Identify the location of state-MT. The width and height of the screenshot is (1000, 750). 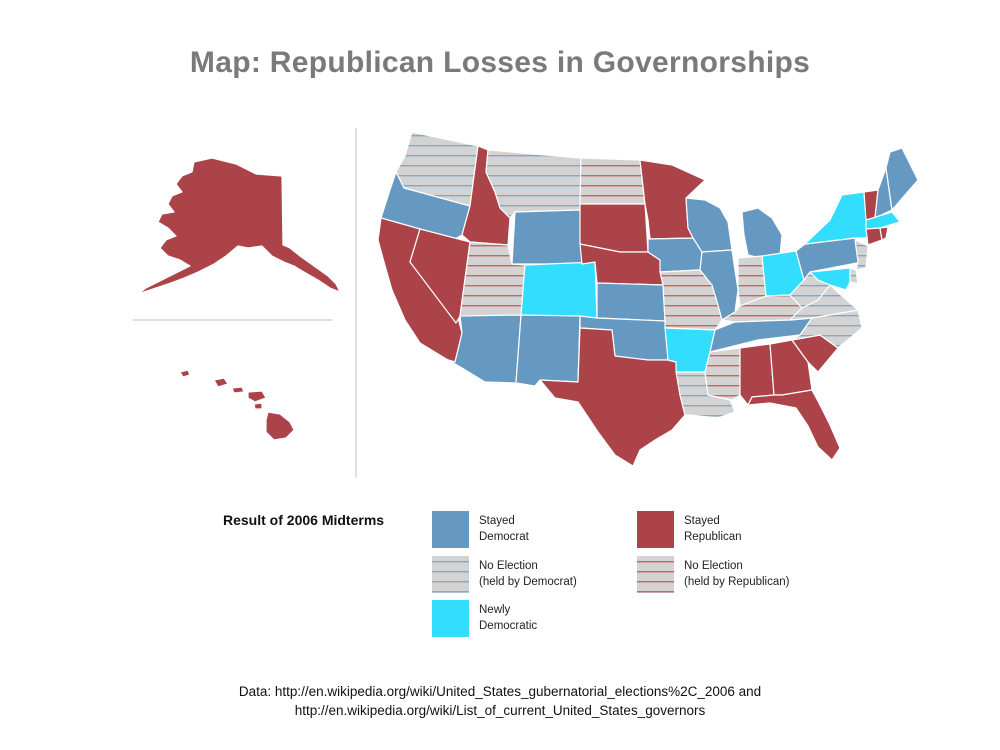
(533, 184).